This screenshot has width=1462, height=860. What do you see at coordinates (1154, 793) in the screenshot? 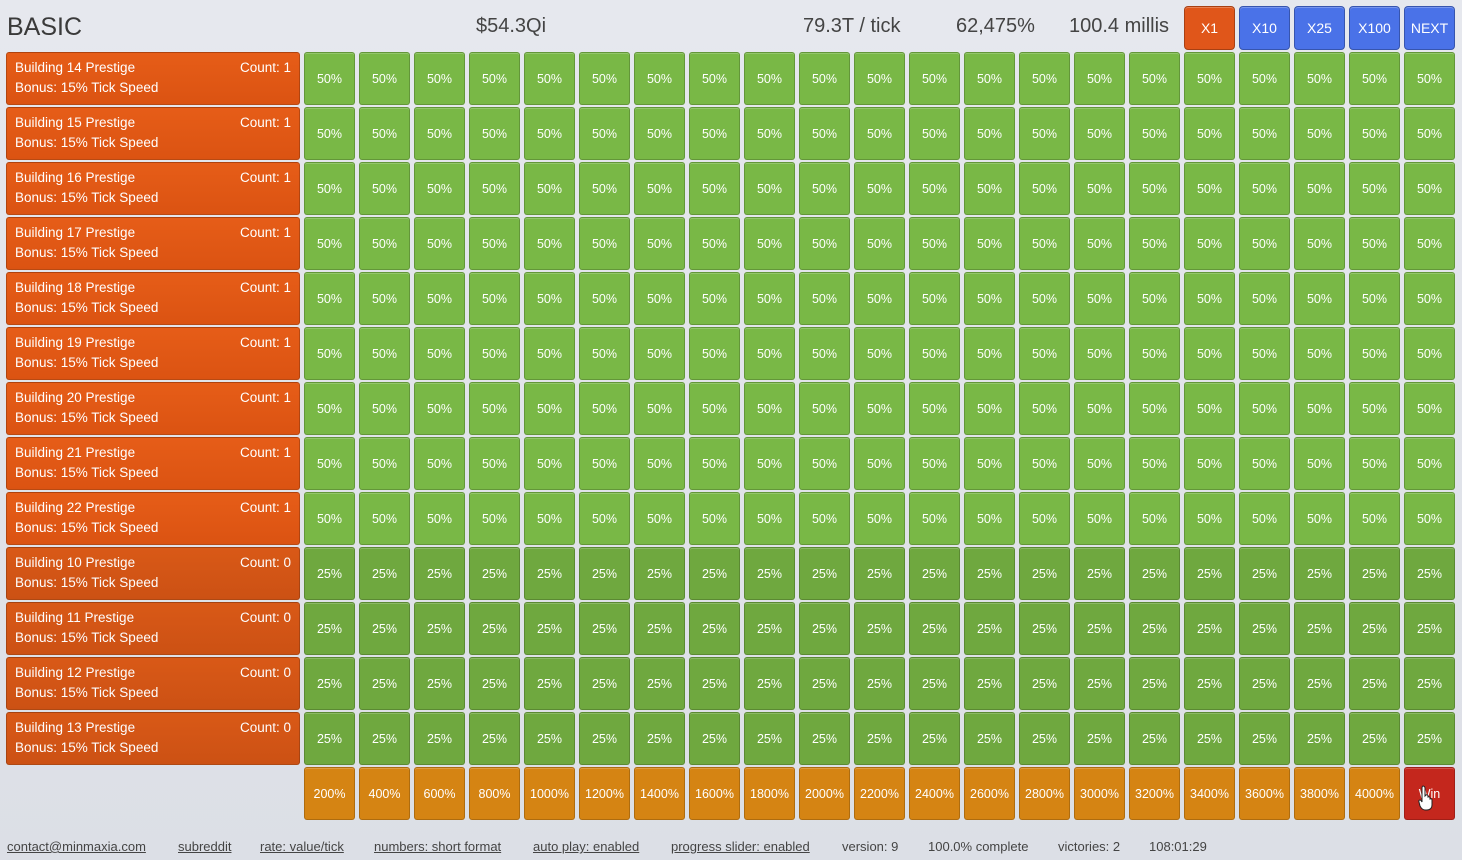
I see `column-bonus-cell: 3200%` at bounding box center [1154, 793].